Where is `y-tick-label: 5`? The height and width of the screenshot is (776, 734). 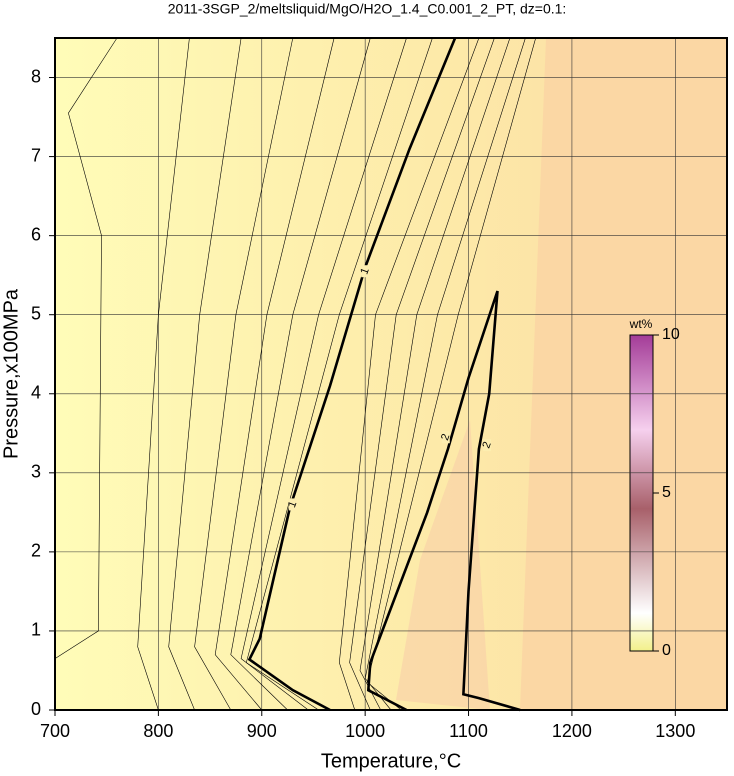 y-tick-label: 5 is located at coordinates (36, 313).